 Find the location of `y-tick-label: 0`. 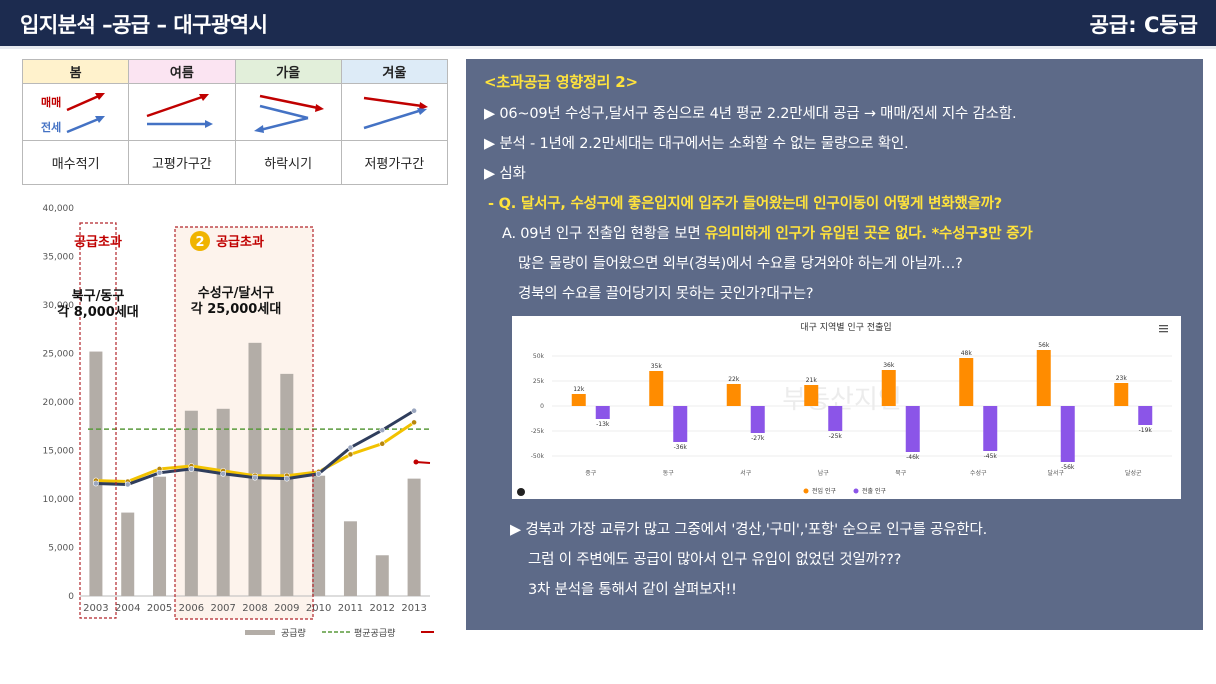

y-tick-label: 0 is located at coordinates (542, 406).